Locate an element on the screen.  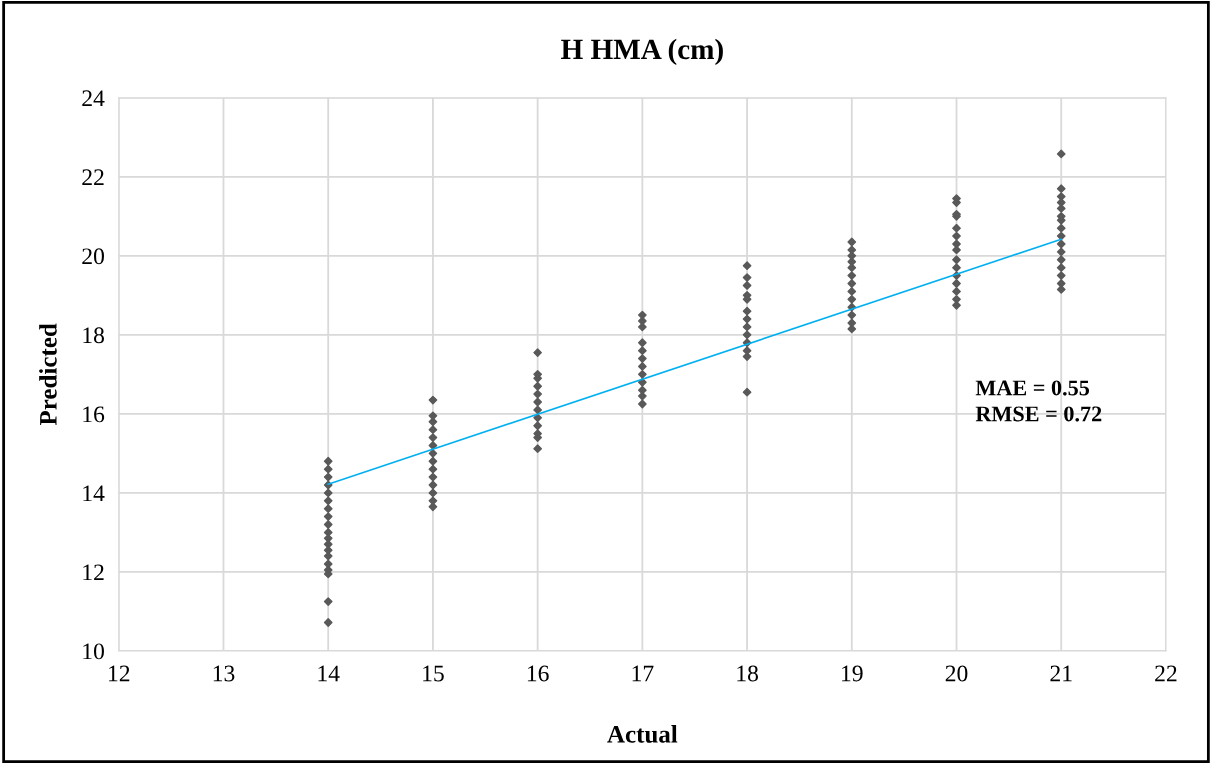
x-tick-label: 12 is located at coordinates (119, 673).